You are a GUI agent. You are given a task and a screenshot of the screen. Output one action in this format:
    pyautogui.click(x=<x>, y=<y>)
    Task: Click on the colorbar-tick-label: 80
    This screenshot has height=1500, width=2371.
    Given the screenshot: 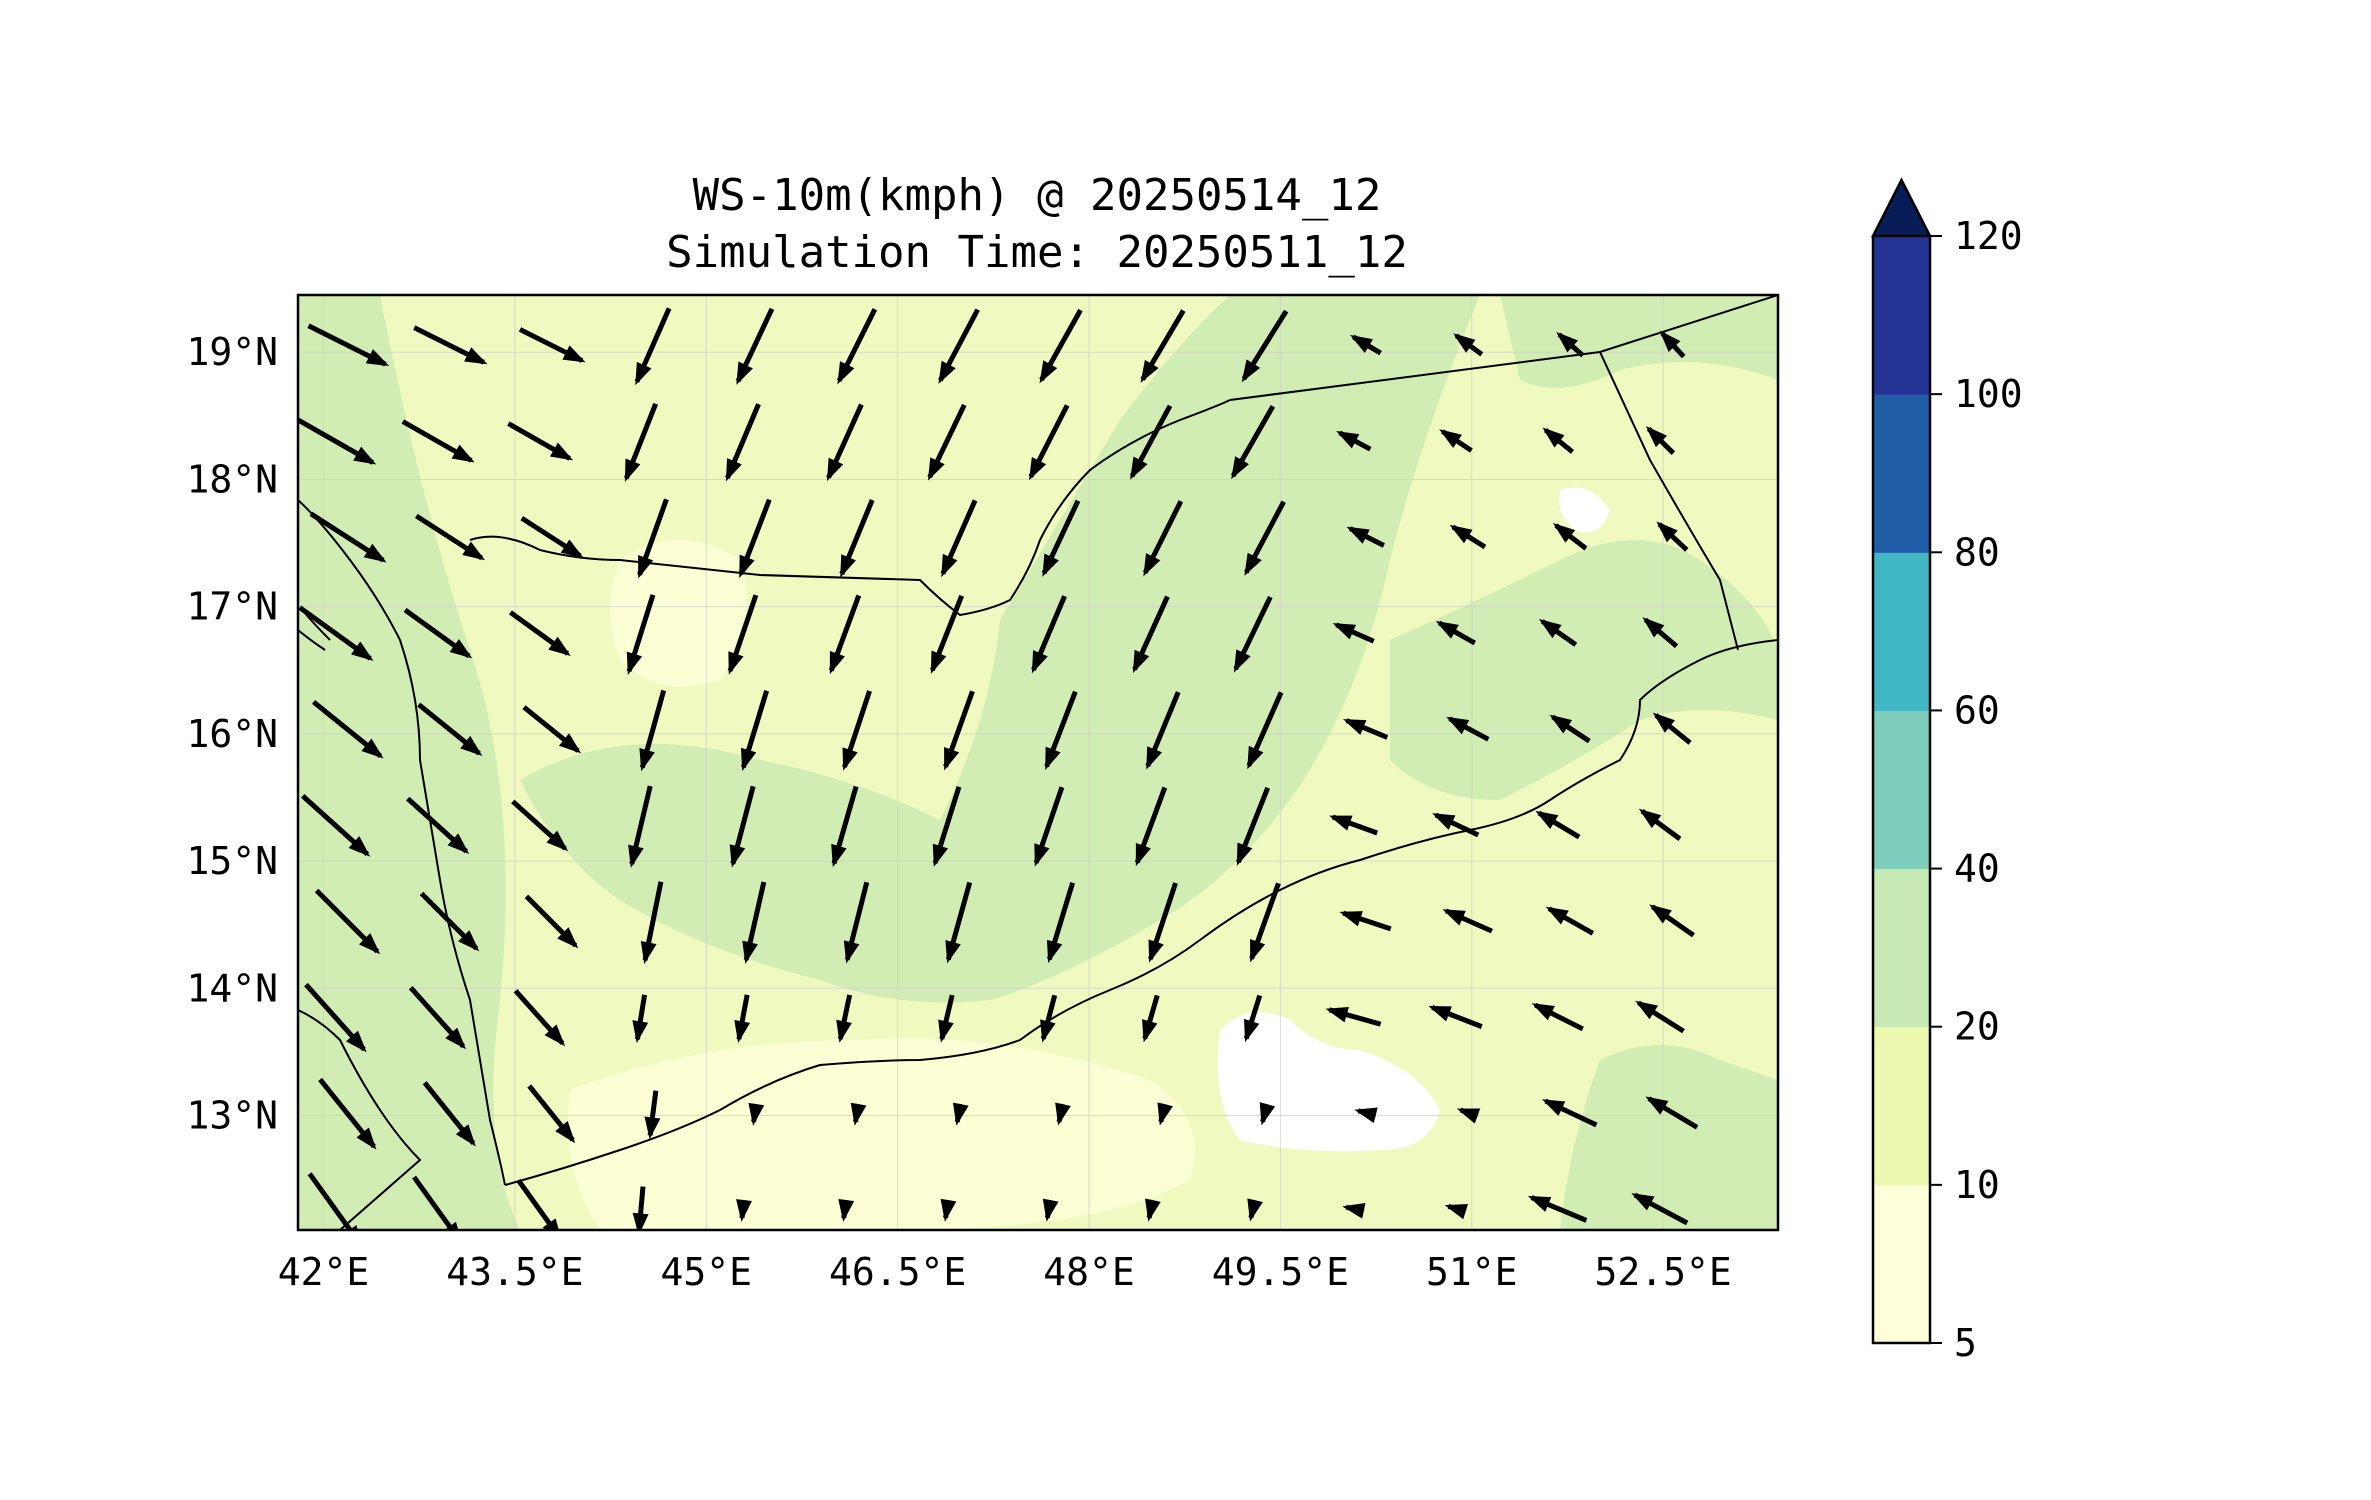 What is the action you would take?
    pyautogui.click(x=1977, y=552)
    